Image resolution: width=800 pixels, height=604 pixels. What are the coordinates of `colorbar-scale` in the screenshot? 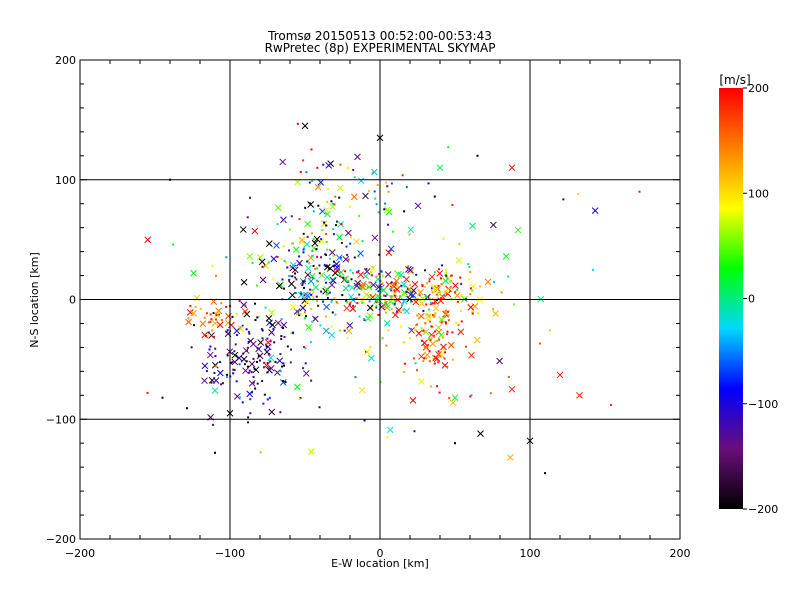 It's located at (731, 298).